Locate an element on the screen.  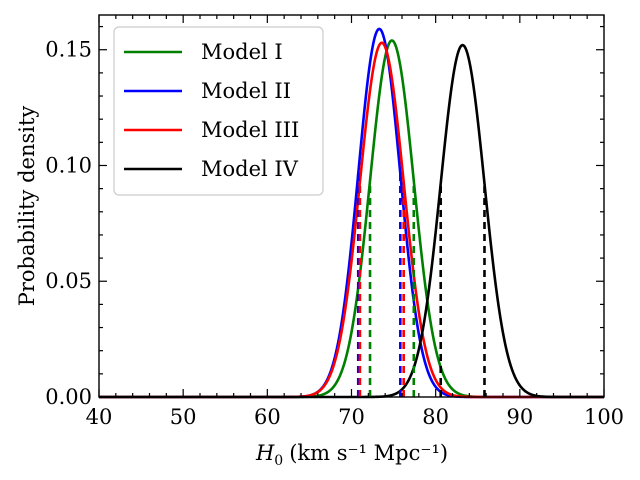
x-axis-title-symbol: H is located at coordinates (265, 453).